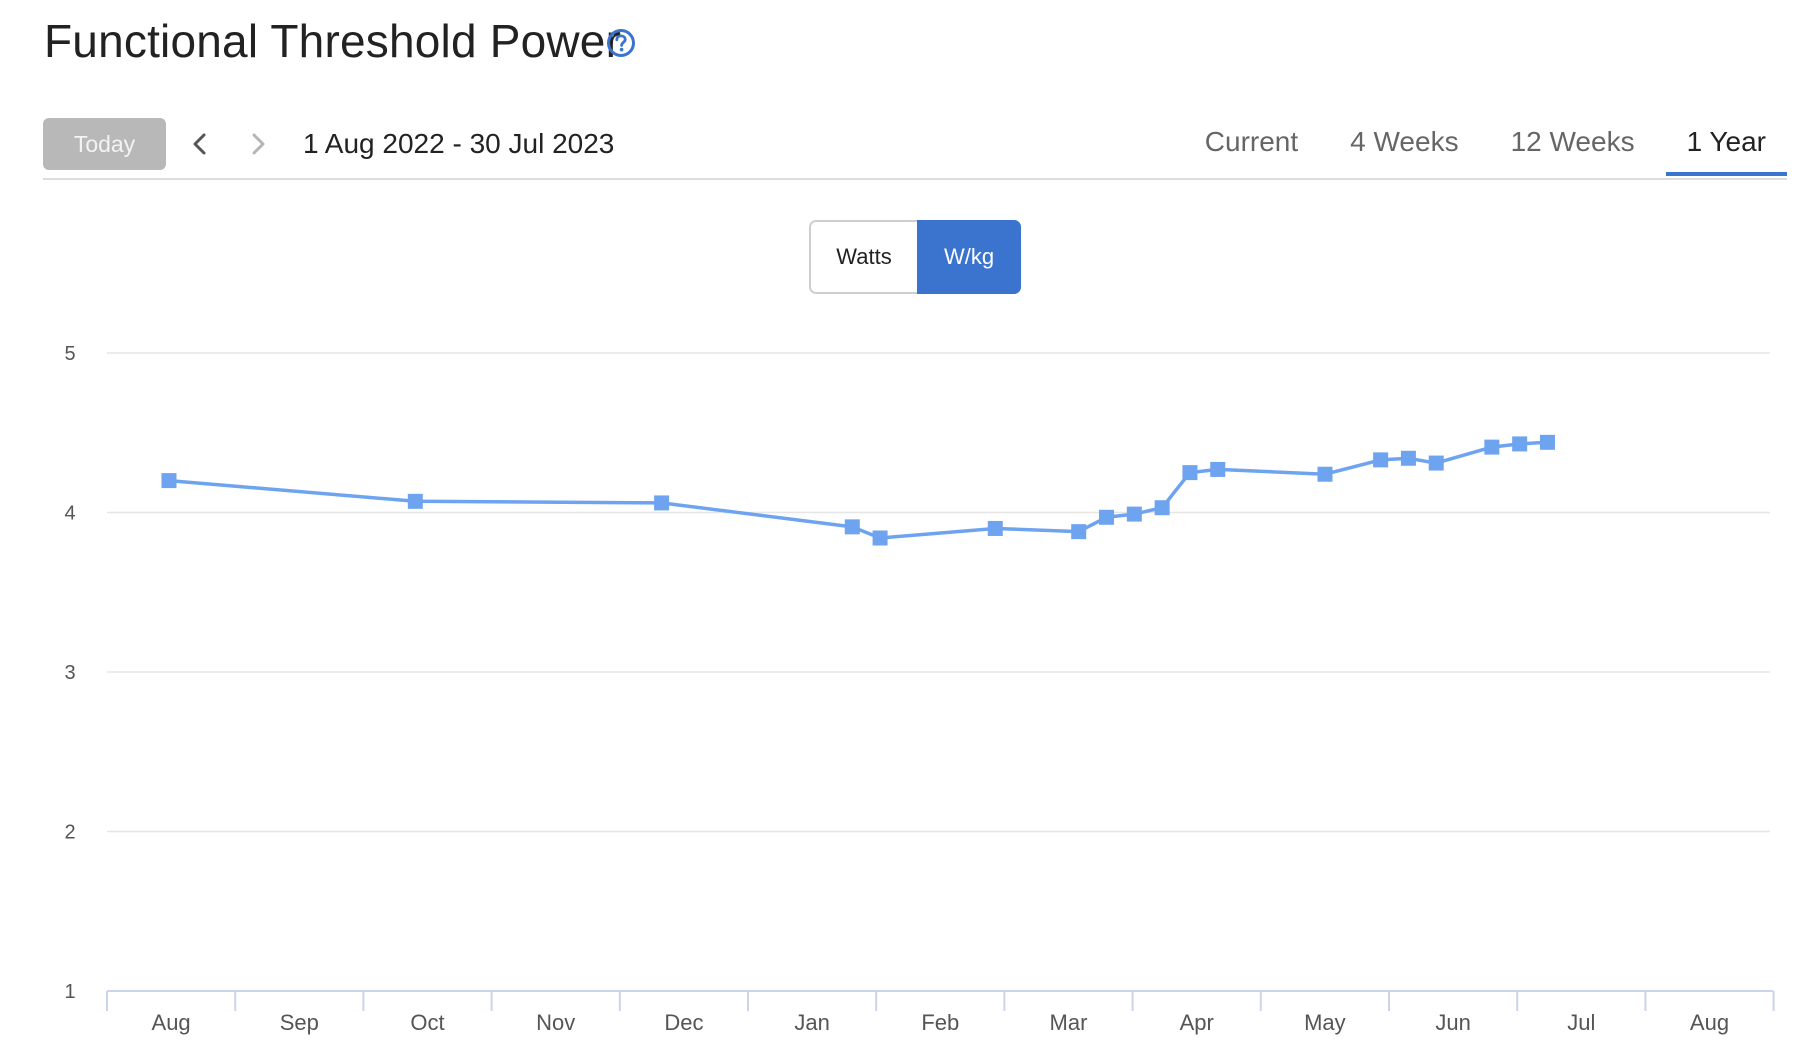 Image resolution: width=1806 pixels, height=1044 pixels. Describe the element at coordinates (258, 144) in the screenshot. I see `chevron-right-icon` at that location.